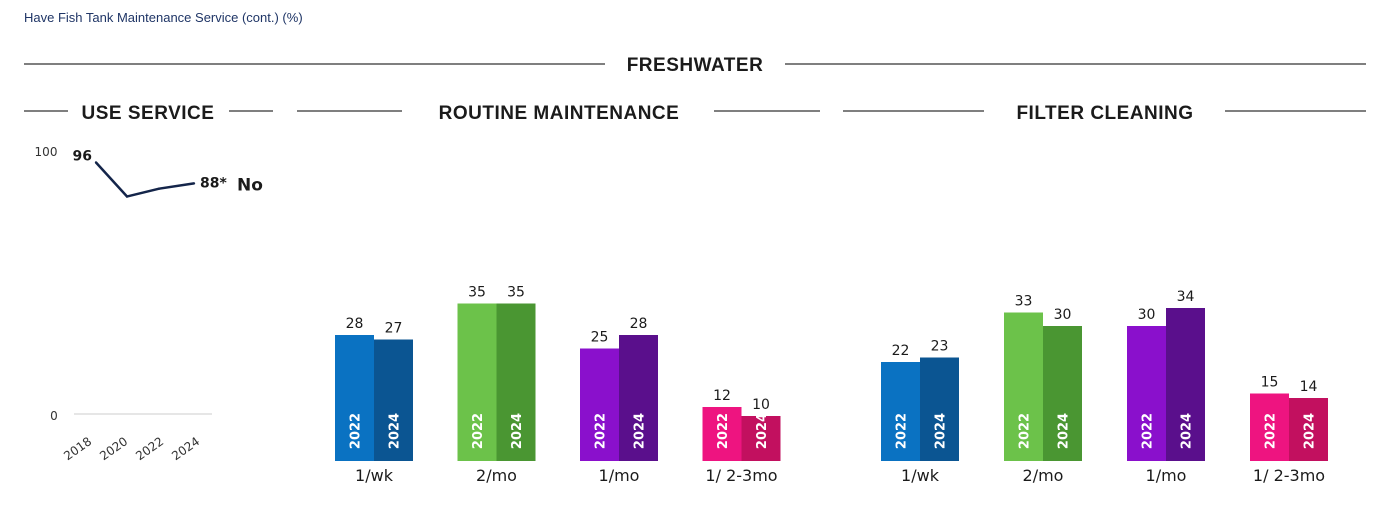  I want to click on section-title: FRESHWATER, so click(695, 65).